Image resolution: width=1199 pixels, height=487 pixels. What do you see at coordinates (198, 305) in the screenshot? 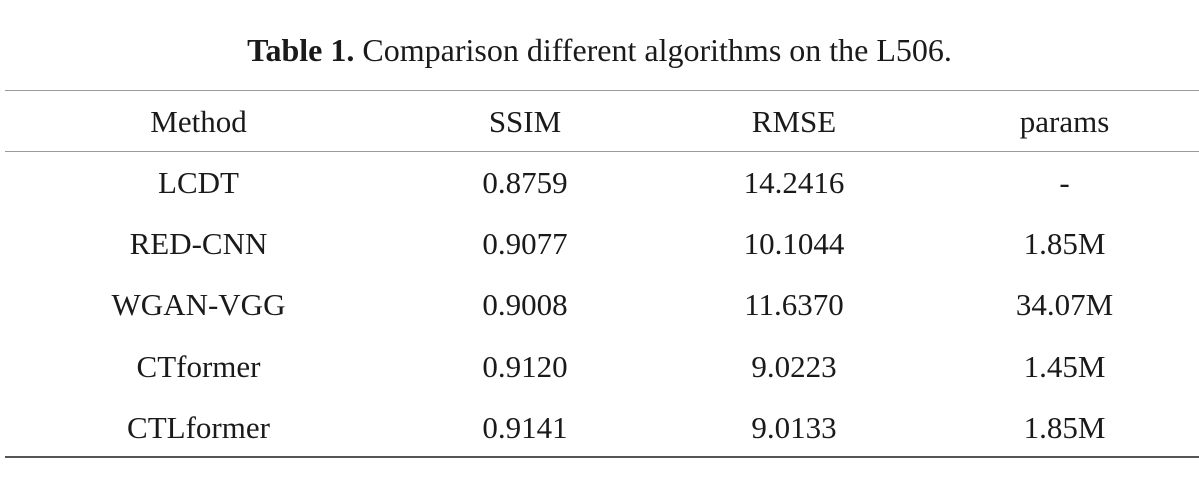
I see `cell-method: WGAN-VGG` at bounding box center [198, 305].